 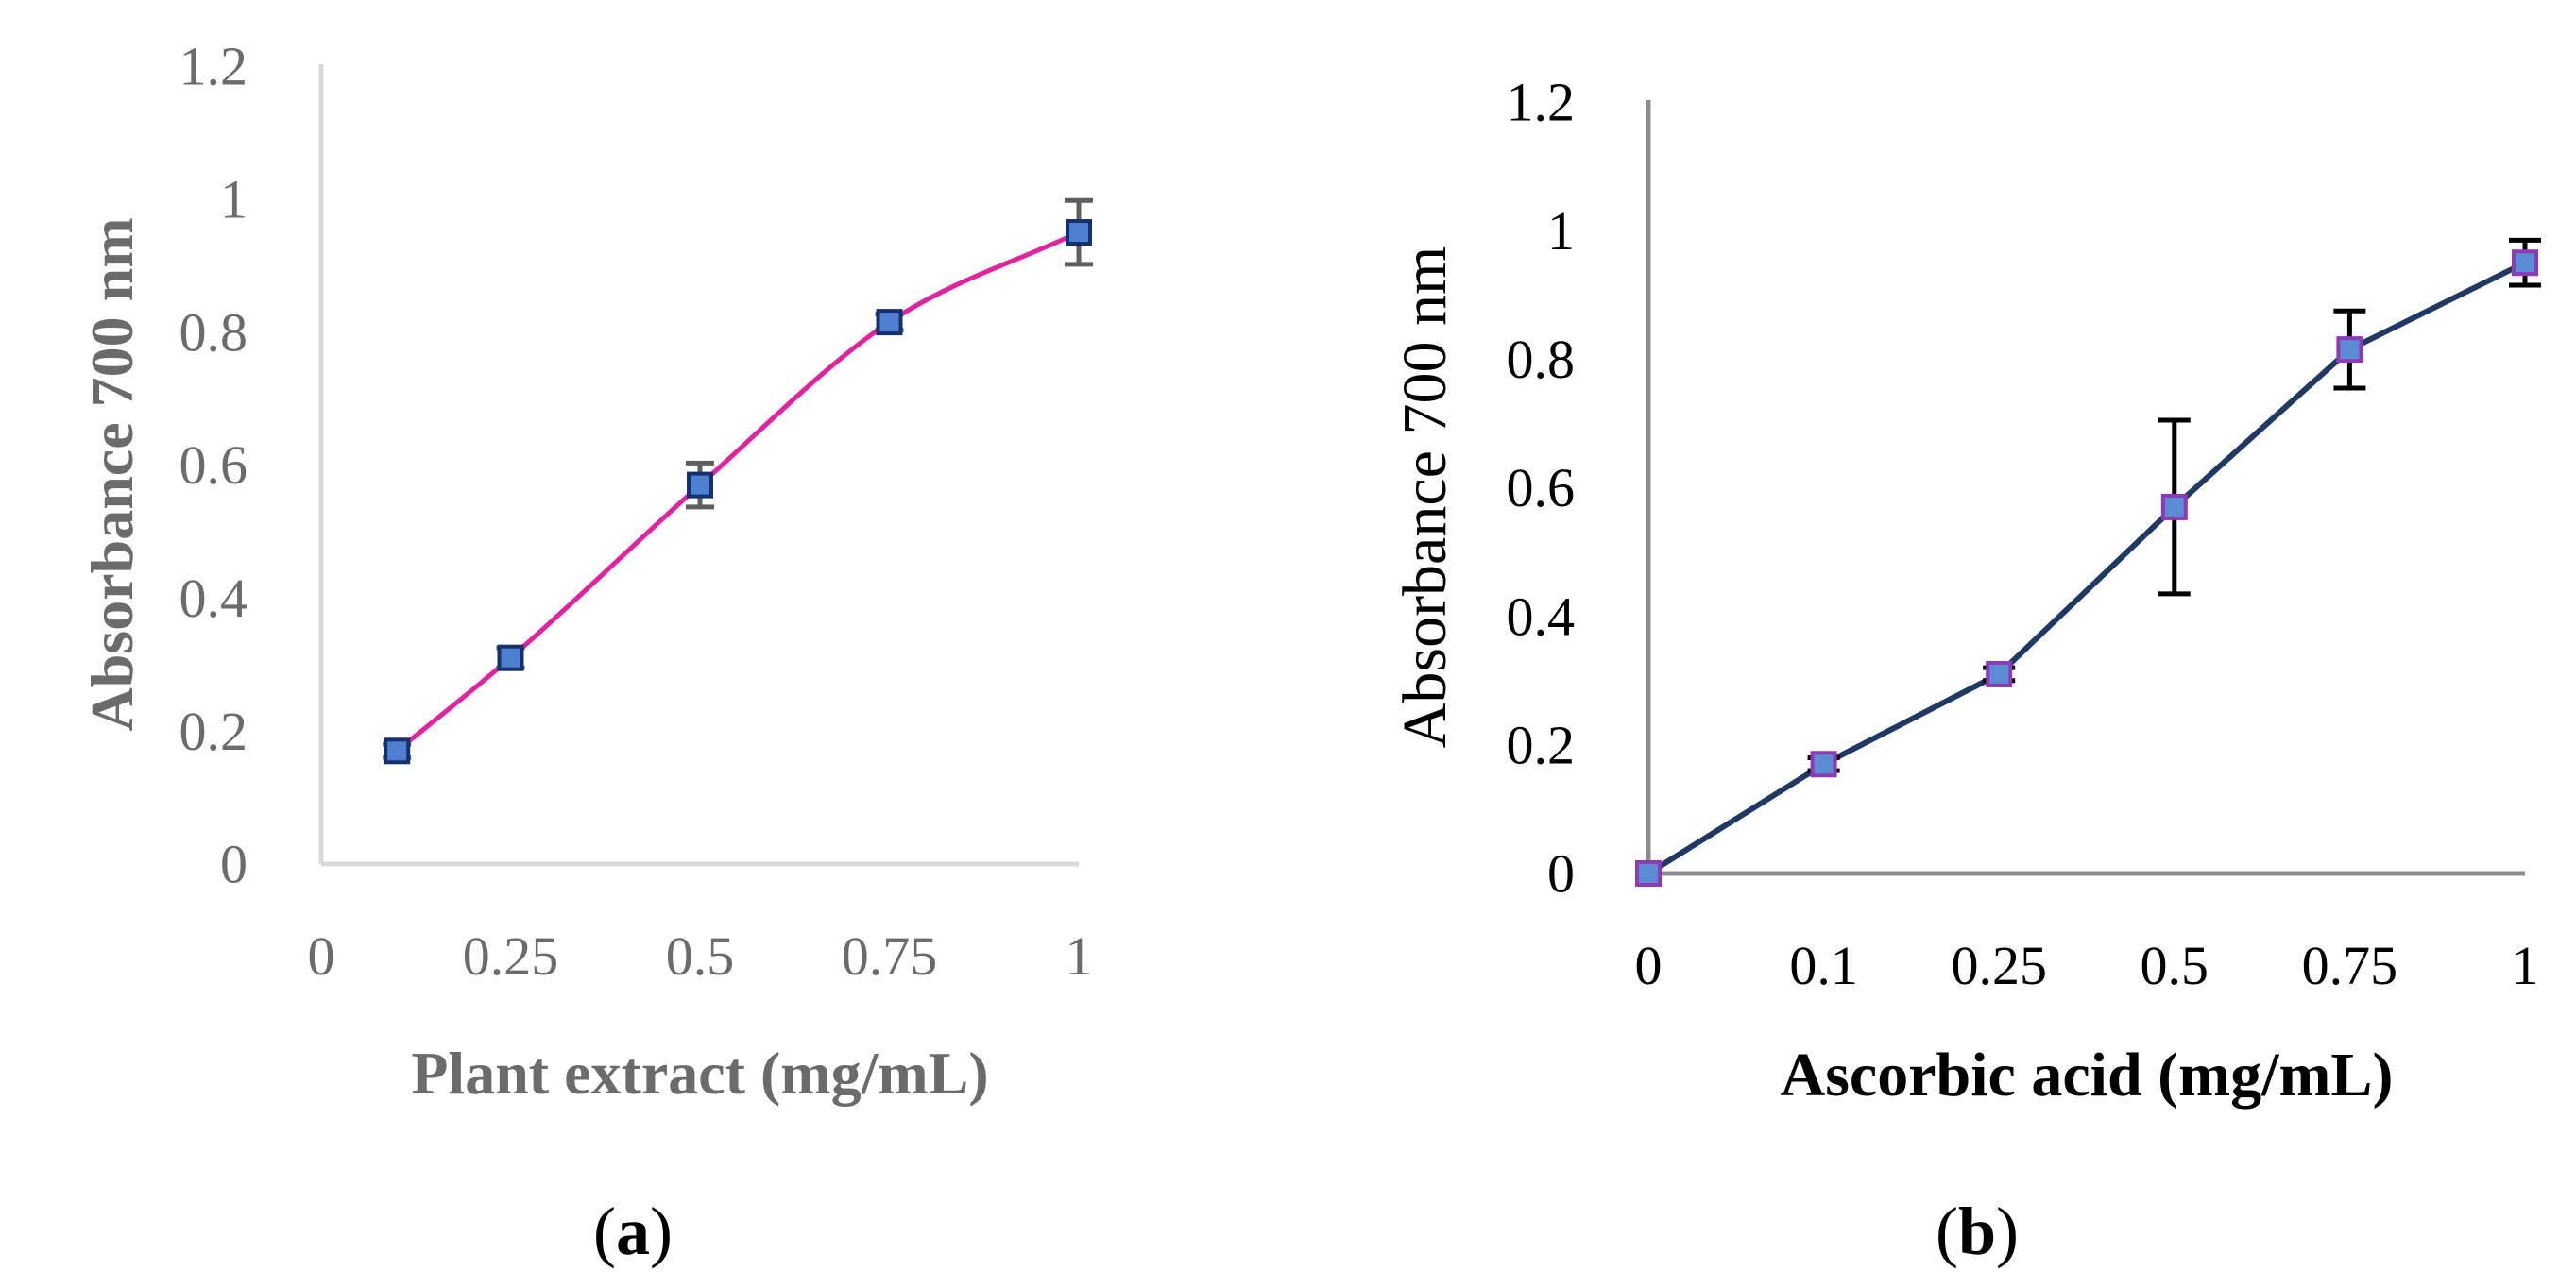 I want to click on panel-caption: (a), so click(x=633, y=1231).